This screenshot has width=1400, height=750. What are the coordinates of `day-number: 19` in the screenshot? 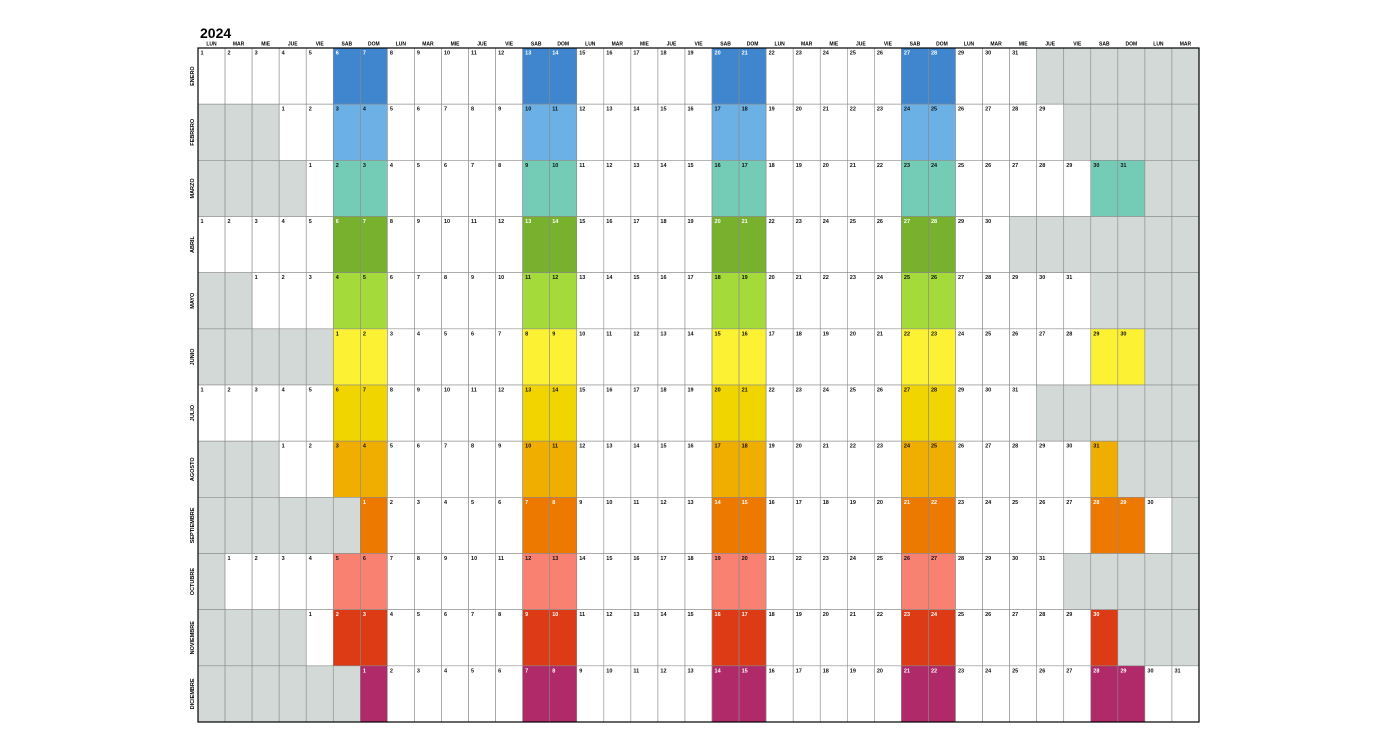 It's located at (853, 503).